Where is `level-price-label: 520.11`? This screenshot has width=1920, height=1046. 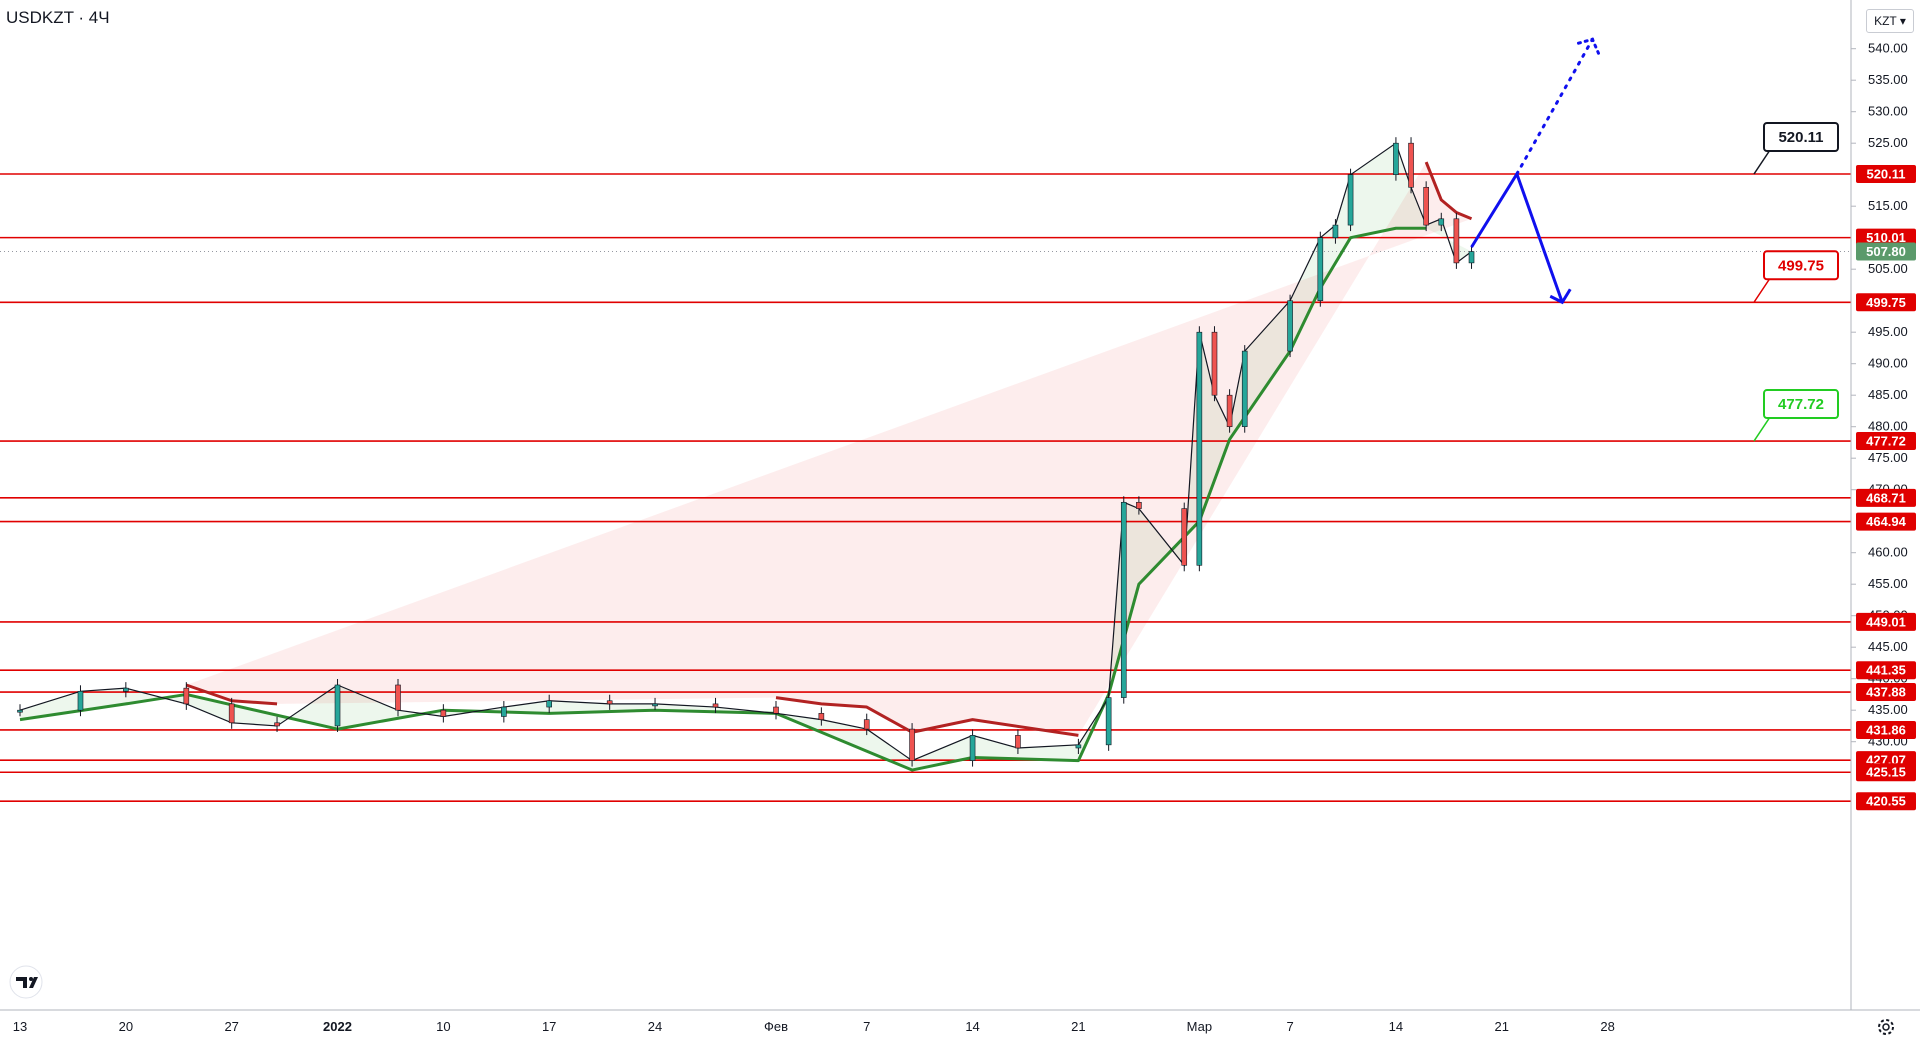 level-price-label: 520.11 is located at coordinates (1885, 174).